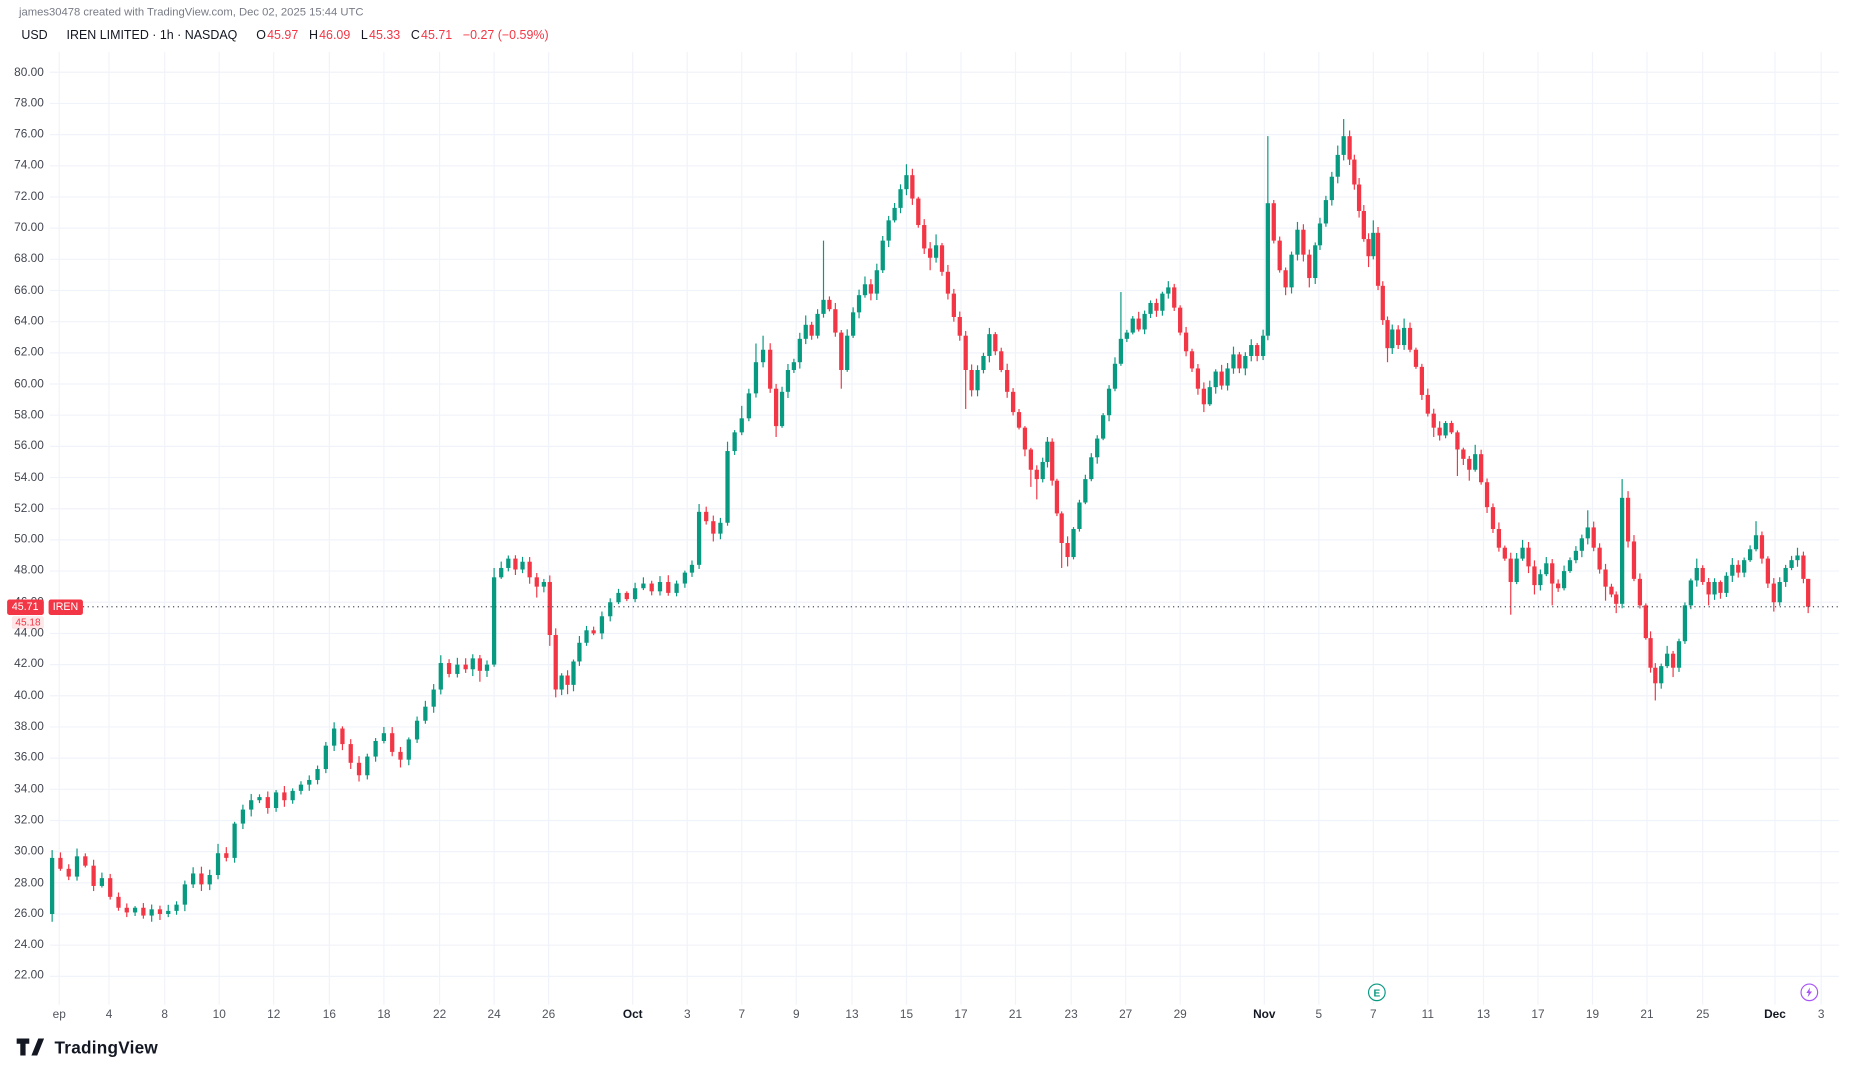 The width and height of the screenshot is (1858, 1080). I want to click on low-value: 45.33, so click(385, 35).